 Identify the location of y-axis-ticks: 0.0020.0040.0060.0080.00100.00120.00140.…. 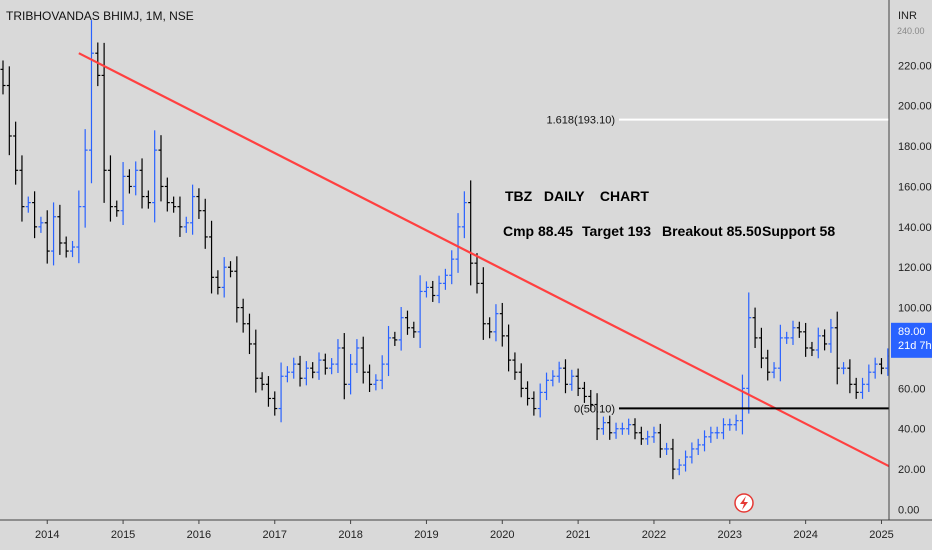
(915, 288).